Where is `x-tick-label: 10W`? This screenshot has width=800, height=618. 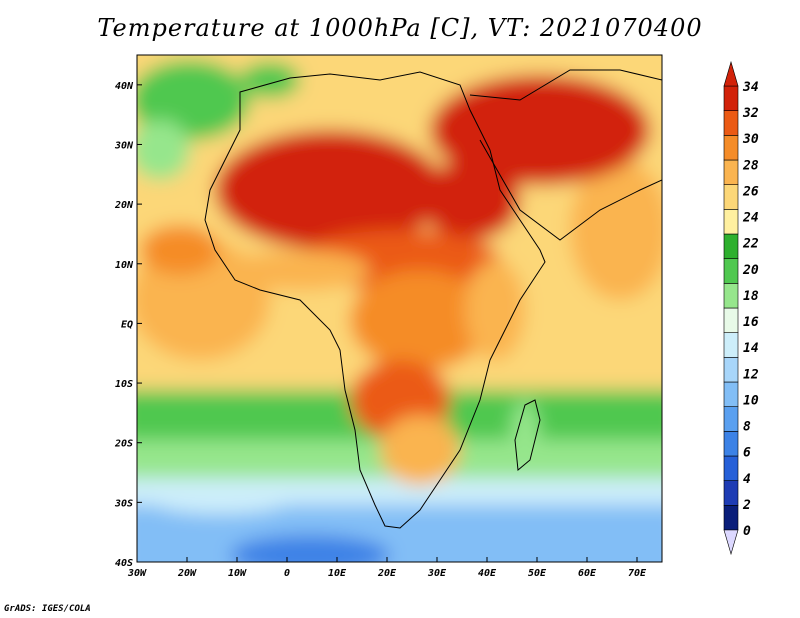
x-tick-label: 10W is located at coordinates (237, 573).